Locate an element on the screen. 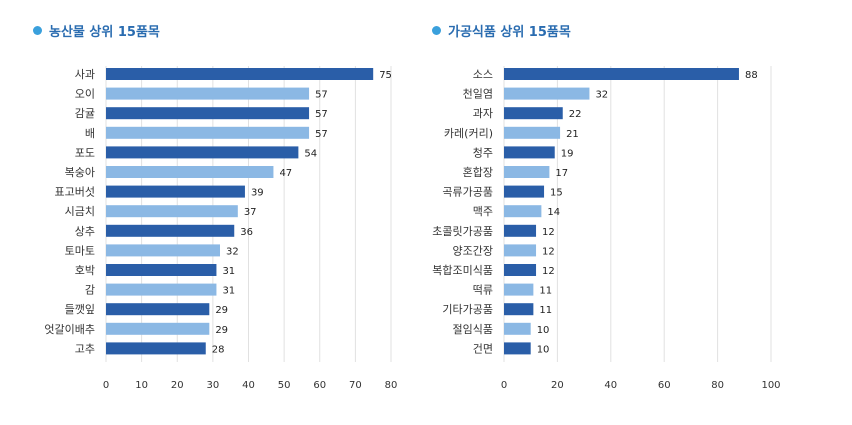 This screenshot has height=425, width=852. agri-tick-label: 20 is located at coordinates (177, 385).